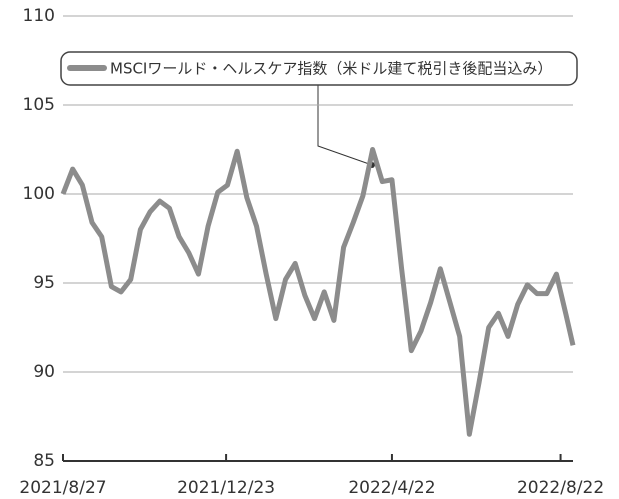 Image resolution: width=619 pixels, height=499 pixels. Describe the element at coordinates (44, 461) in the screenshot. I see `y-tick-label: 85` at that location.